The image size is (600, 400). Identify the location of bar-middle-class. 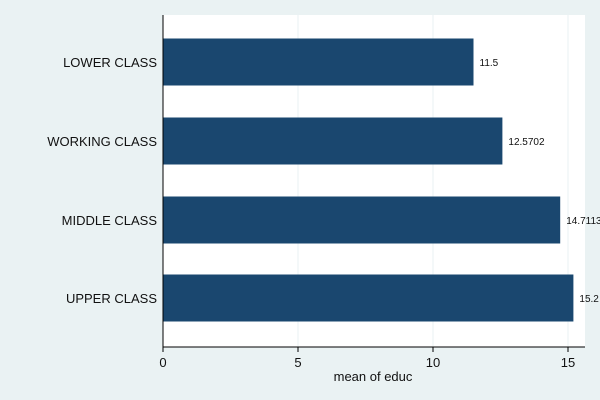
(362, 220).